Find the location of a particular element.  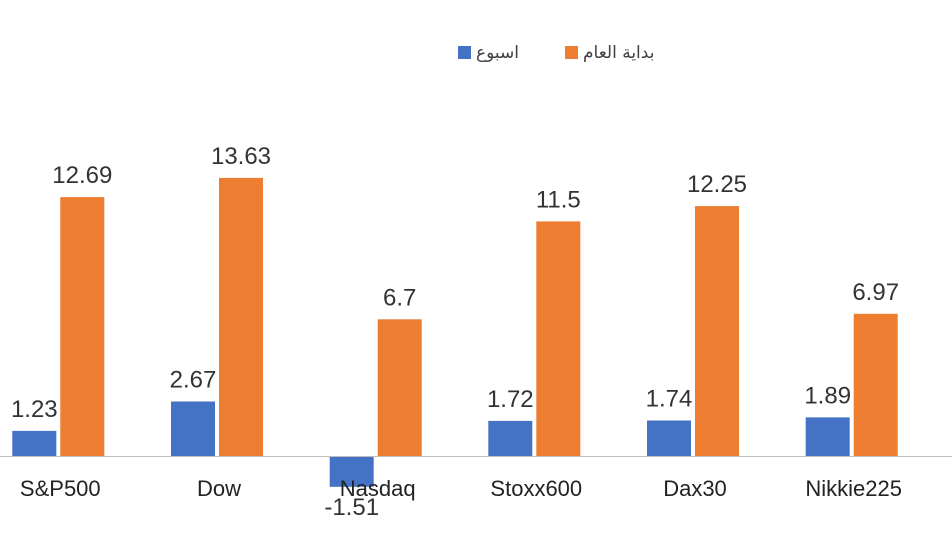

bar-week-dax30 is located at coordinates (669, 438).